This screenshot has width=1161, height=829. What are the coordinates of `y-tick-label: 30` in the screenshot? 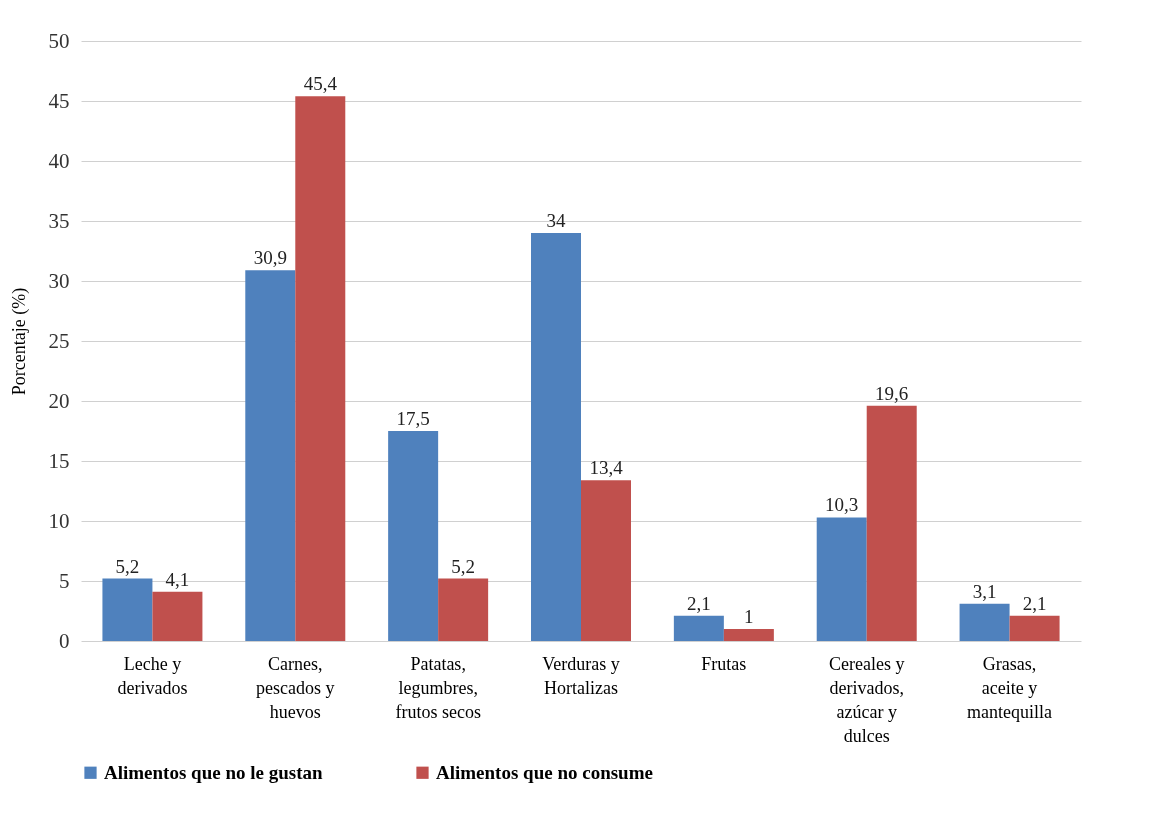 It's located at (59, 280).